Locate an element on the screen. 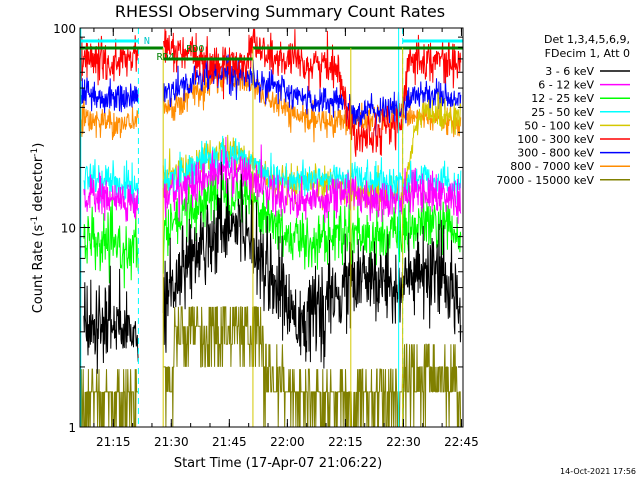 The height and width of the screenshot is (480, 640). y-tick-label: 100 is located at coordinates (64, 29).